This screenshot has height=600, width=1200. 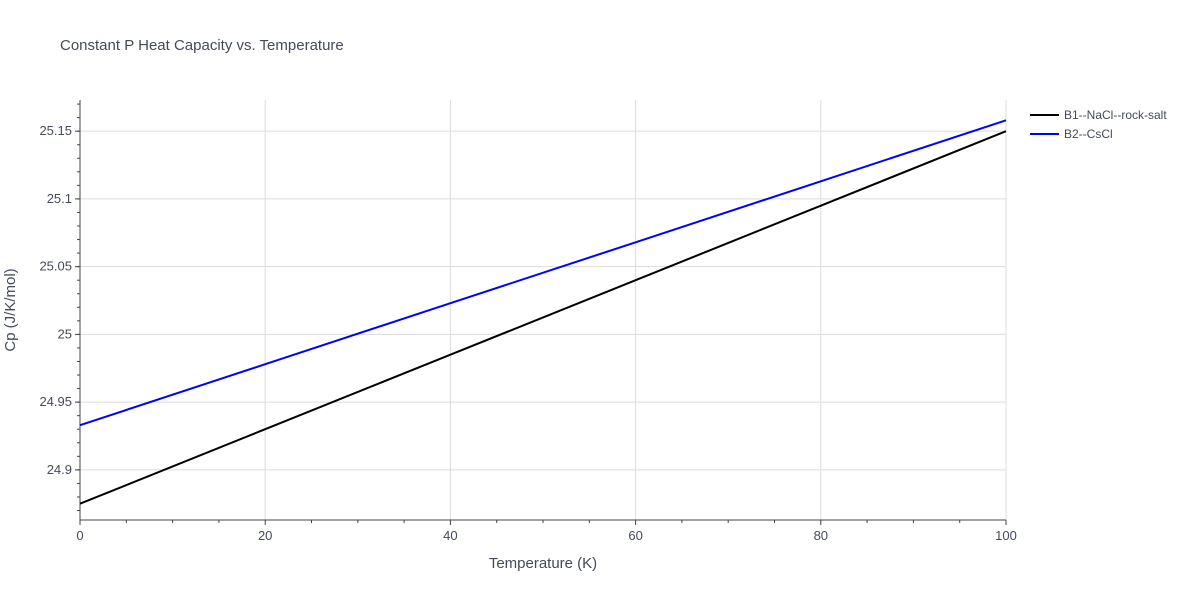 I want to click on y-tick-label: 24.95, so click(x=55, y=401).